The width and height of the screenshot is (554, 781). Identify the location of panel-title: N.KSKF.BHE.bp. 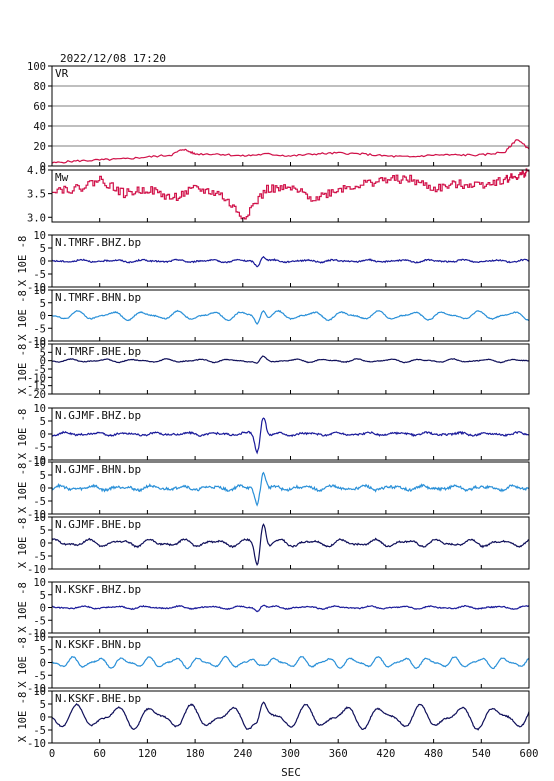
(98, 698).